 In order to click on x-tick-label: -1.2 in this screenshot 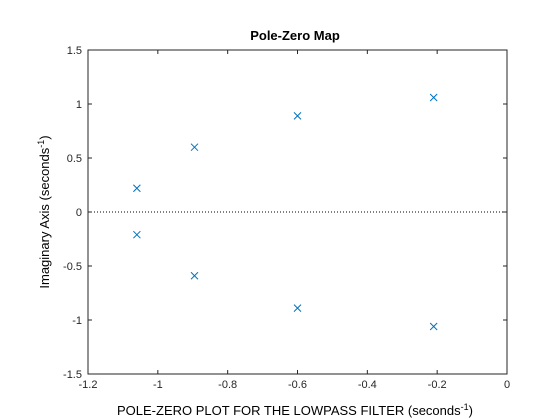, I will do `click(88, 385)`.